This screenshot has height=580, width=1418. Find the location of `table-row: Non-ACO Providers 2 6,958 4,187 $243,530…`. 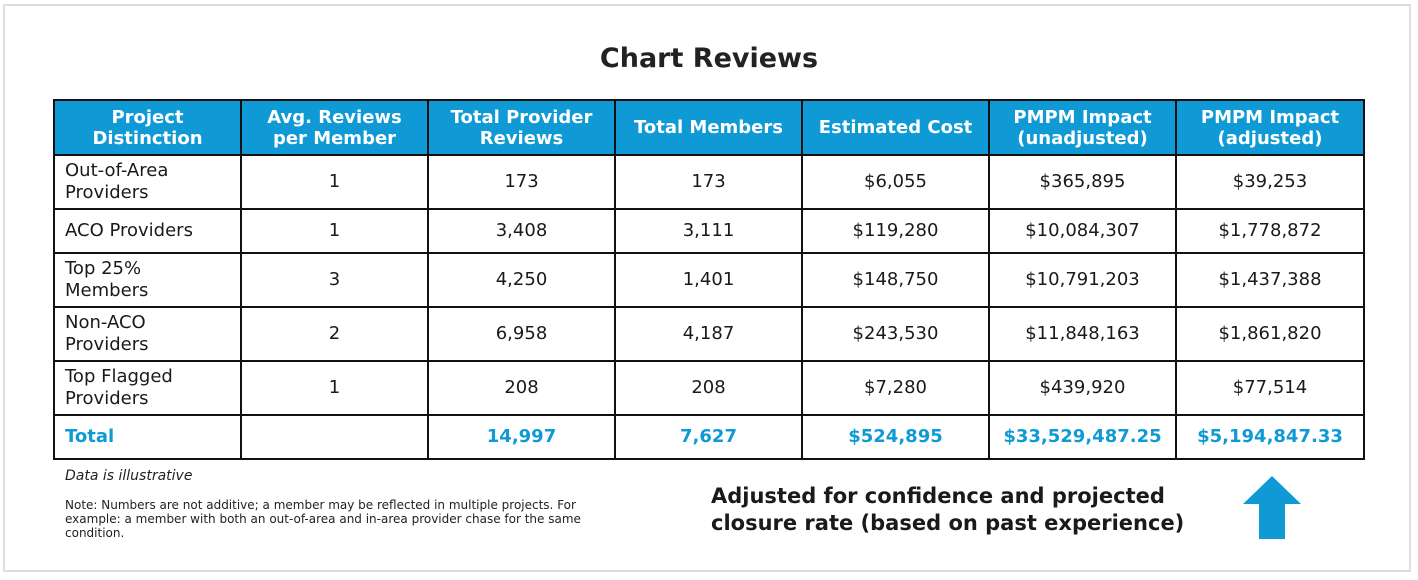

table-row: Non-ACO Providers 2 6,958 4,187 $243,530… is located at coordinates (709, 334).